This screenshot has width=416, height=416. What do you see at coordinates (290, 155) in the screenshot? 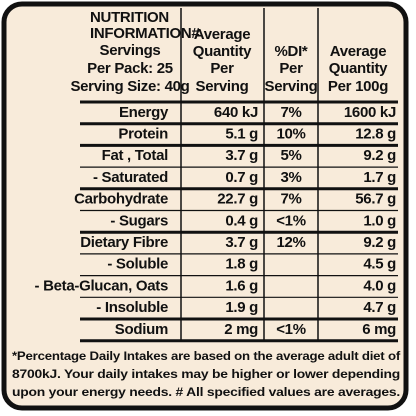
I see `daily-intake: 5%` at bounding box center [290, 155].